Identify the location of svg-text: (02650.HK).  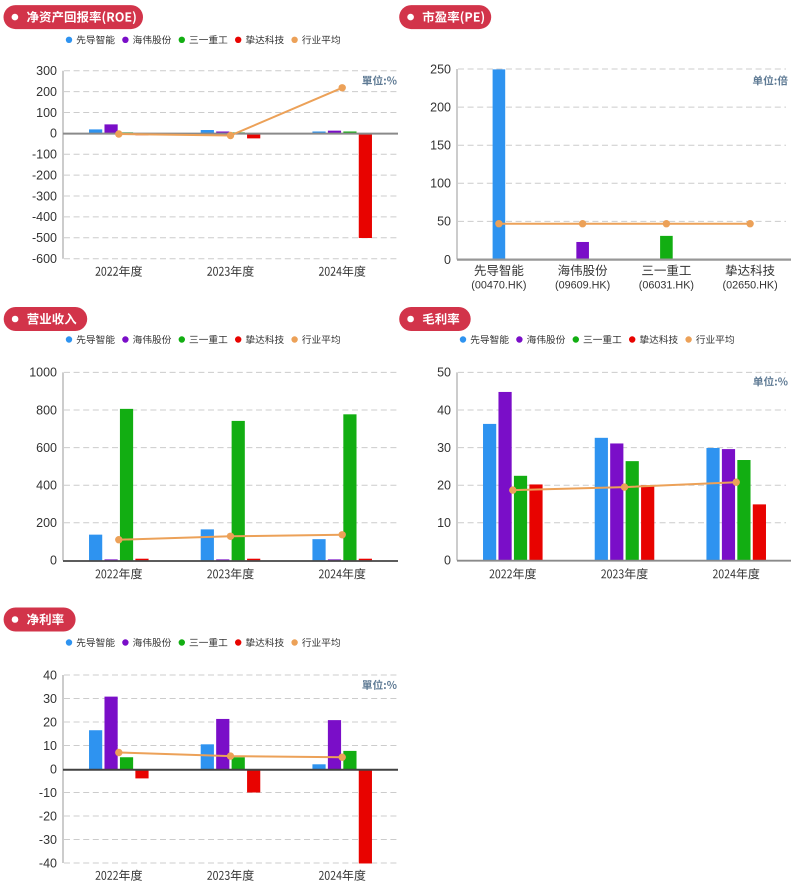
(749, 286).